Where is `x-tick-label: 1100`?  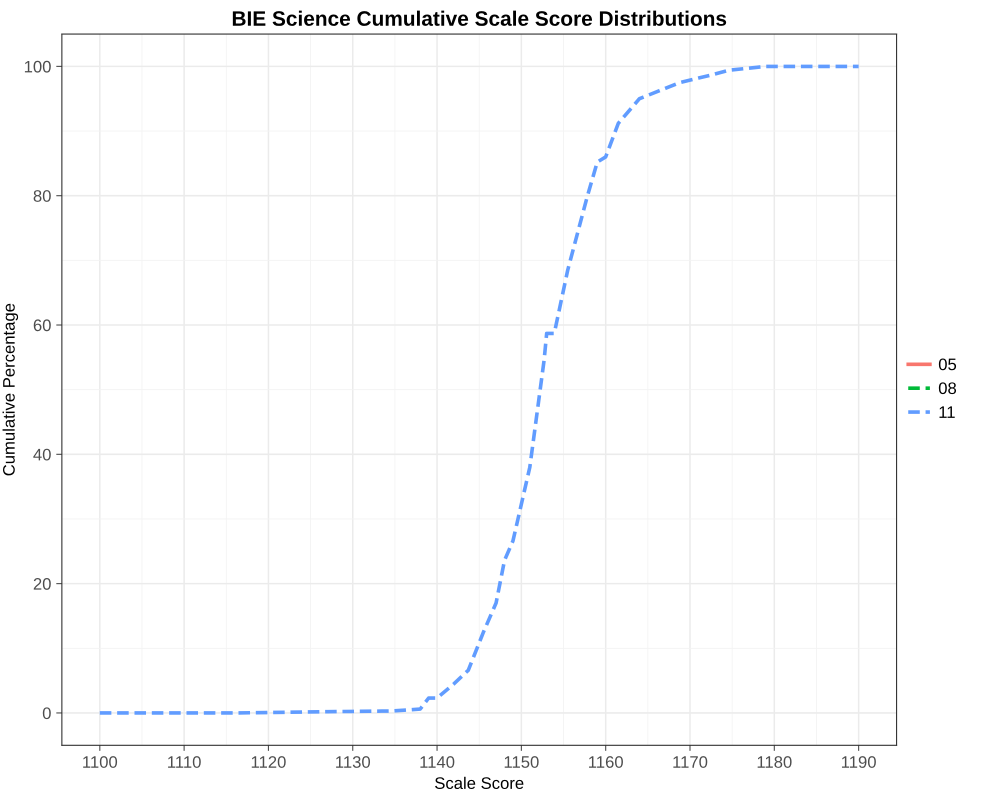 x-tick-label: 1100 is located at coordinates (100, 762).